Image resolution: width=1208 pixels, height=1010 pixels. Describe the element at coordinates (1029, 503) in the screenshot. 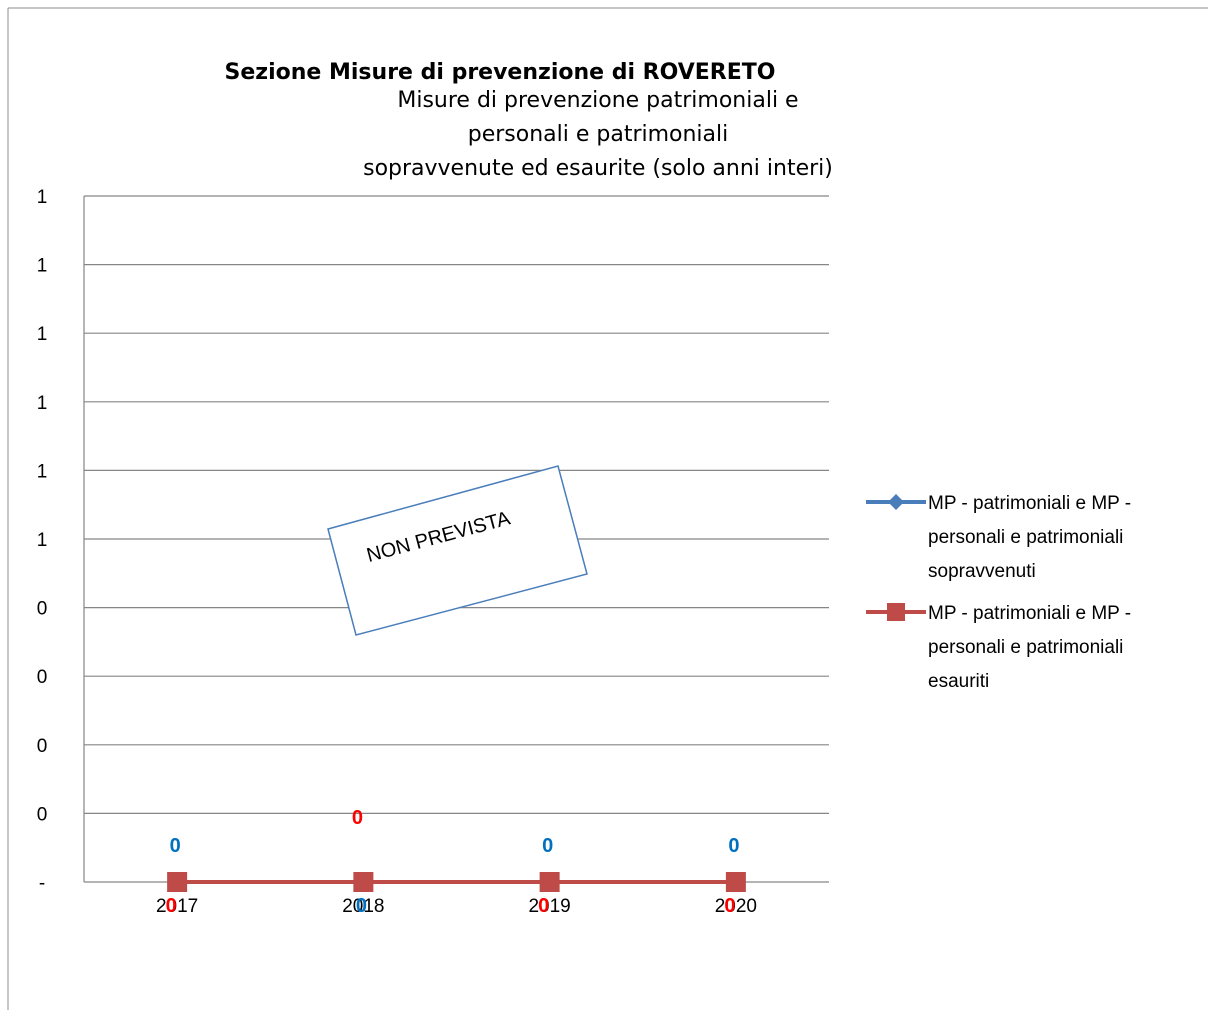

I see `legend-label-sopravvenuti-line-1: MP - patrimoniali e MP -` at that location.